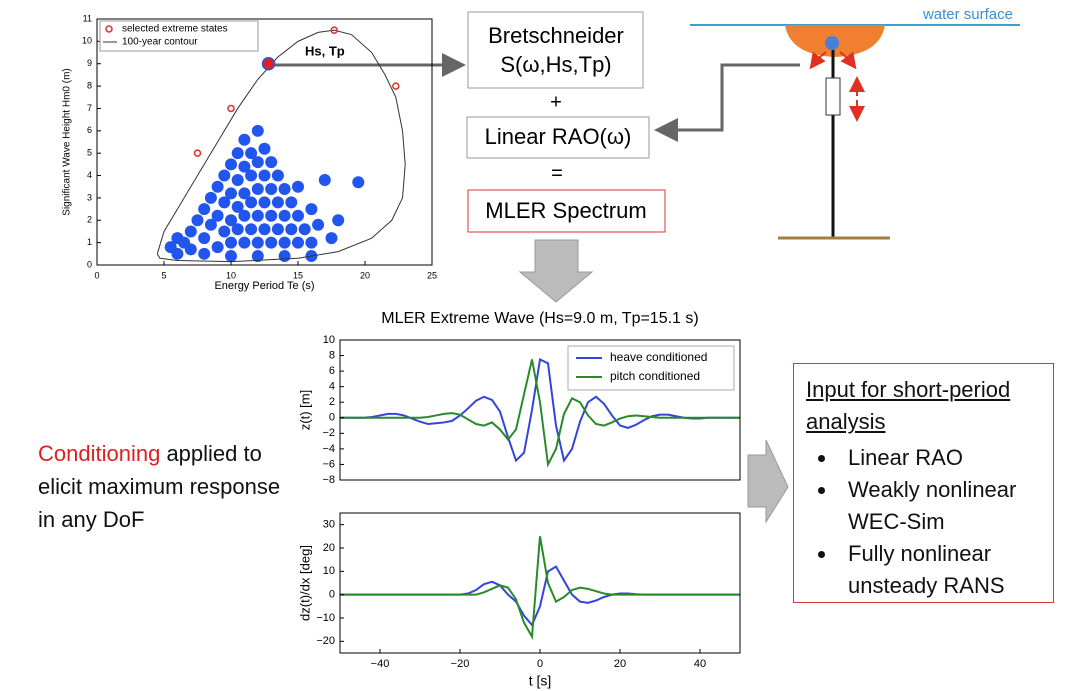  I want to click on y-tick-label: −20, so click(325, 641).